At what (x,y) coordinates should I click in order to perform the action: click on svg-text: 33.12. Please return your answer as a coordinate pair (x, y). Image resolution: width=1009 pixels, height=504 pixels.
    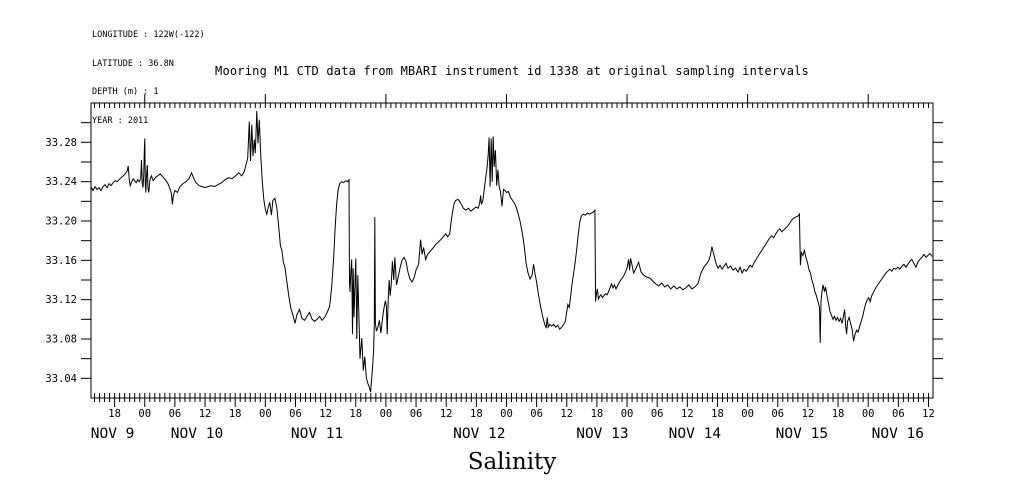
    Looking at the image, I should click on (61, 300).